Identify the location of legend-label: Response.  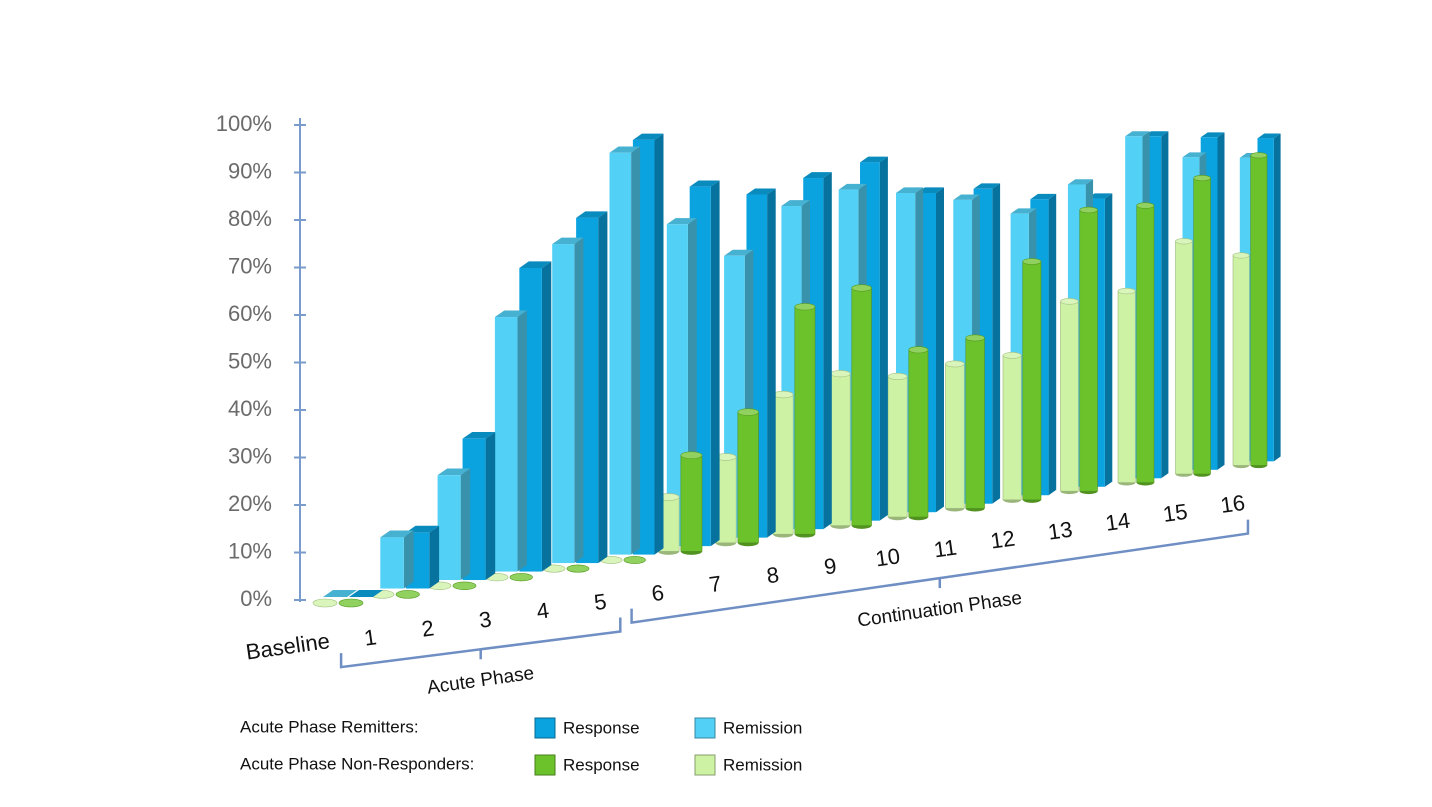
(601, 727).